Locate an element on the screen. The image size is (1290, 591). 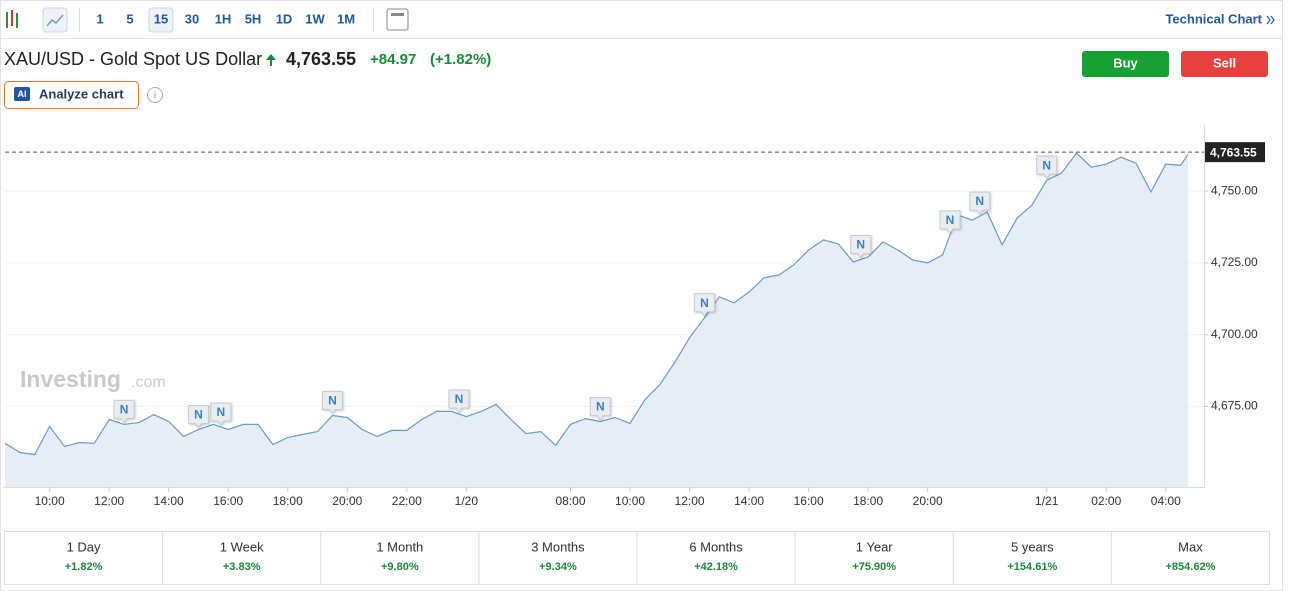
indicator-icon is located at coordinates (397, 19).